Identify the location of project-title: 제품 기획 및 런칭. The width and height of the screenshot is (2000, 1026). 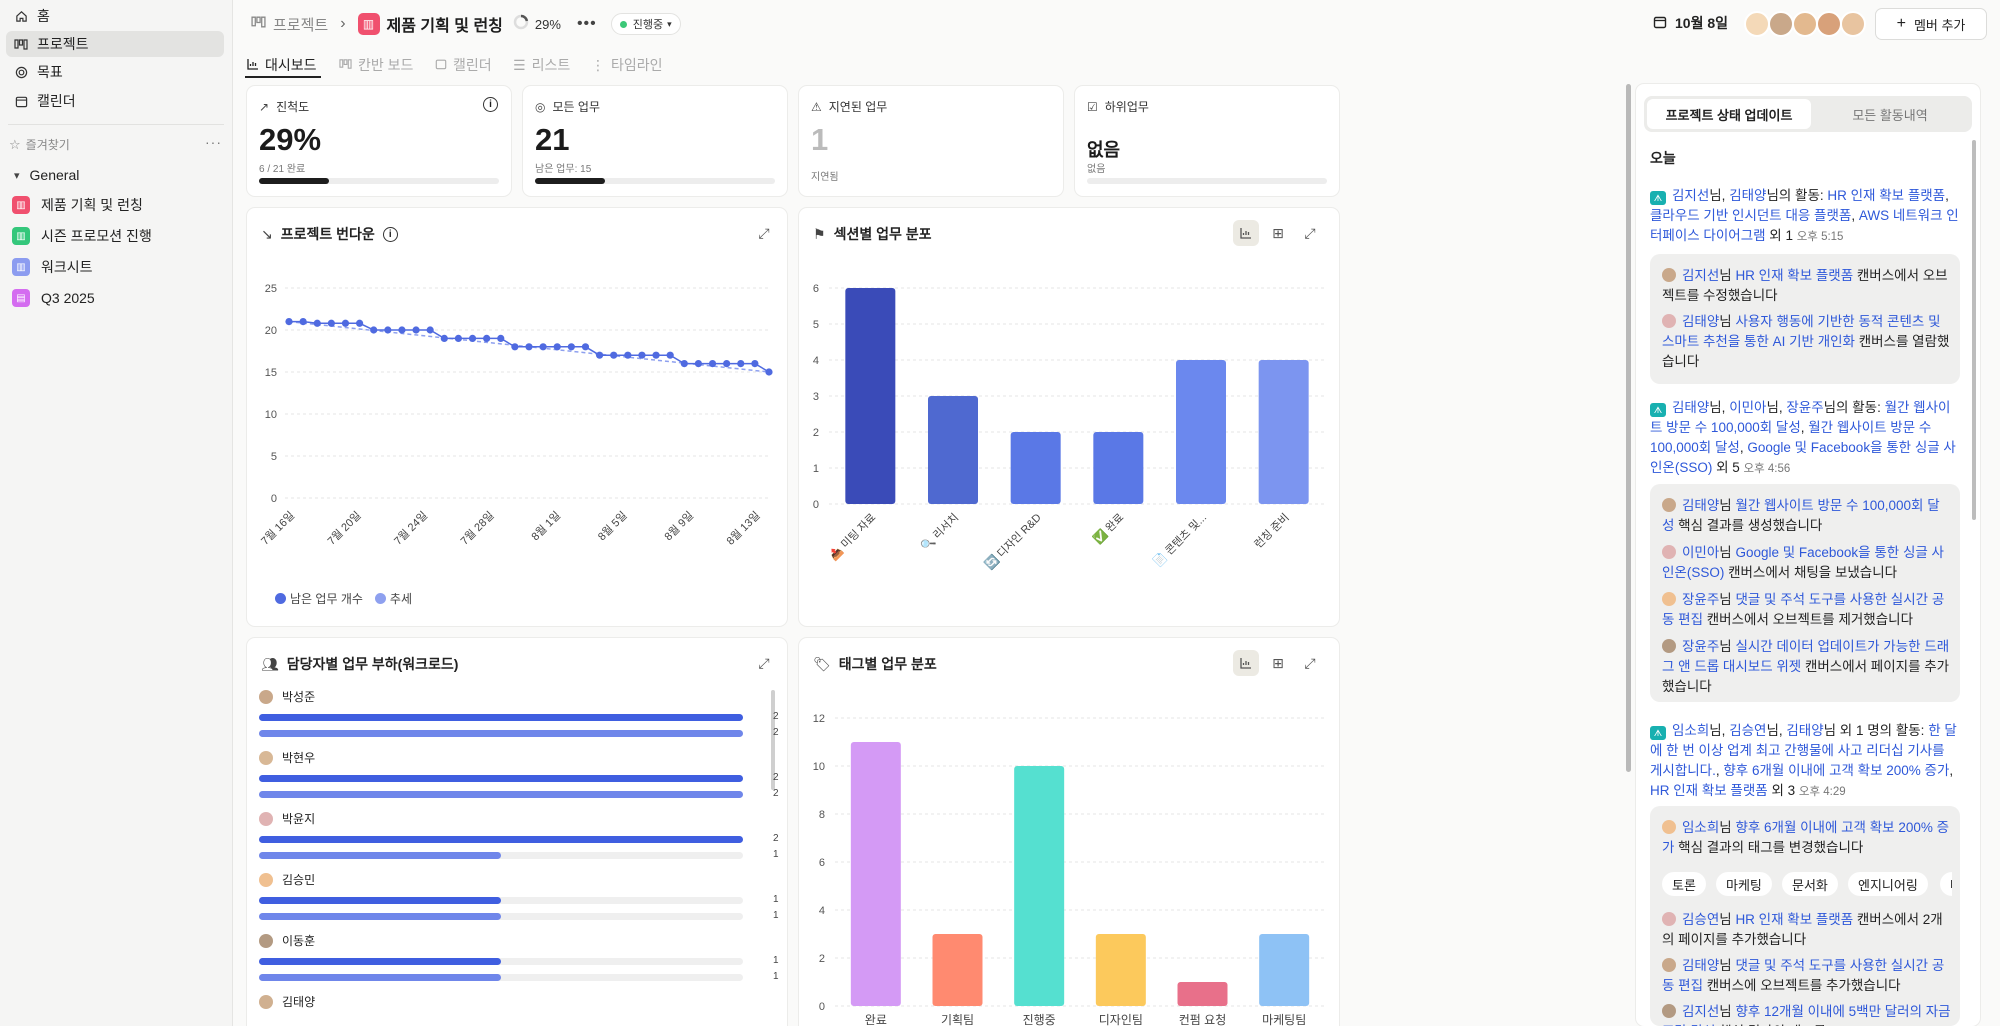
(444, 26).